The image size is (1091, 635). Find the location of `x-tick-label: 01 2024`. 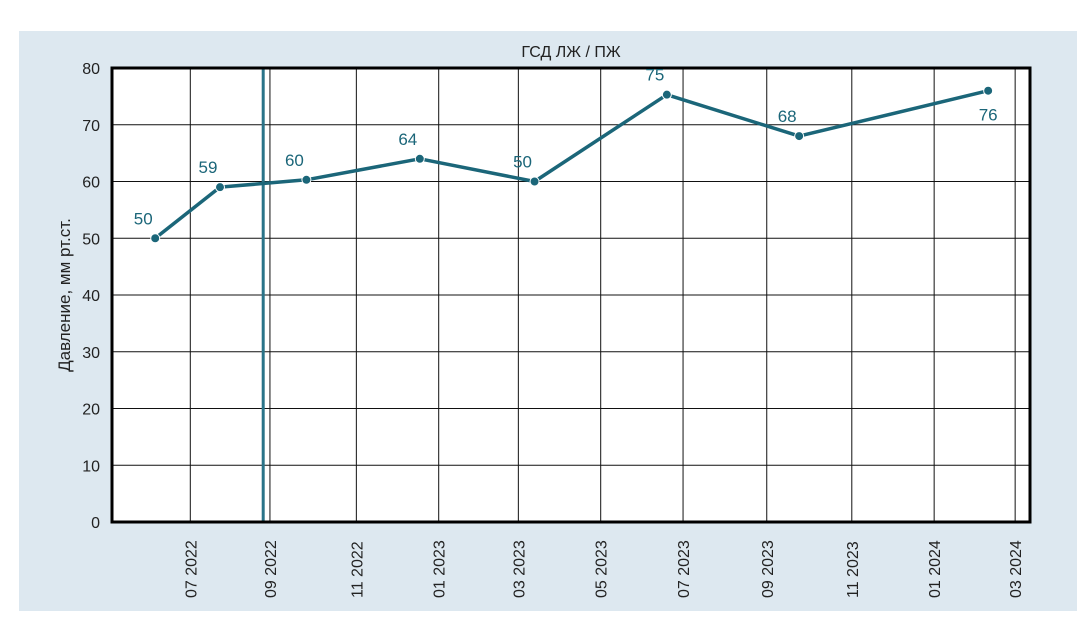

x-tick-label: 01 2024 is located at coordinates (935, 569).